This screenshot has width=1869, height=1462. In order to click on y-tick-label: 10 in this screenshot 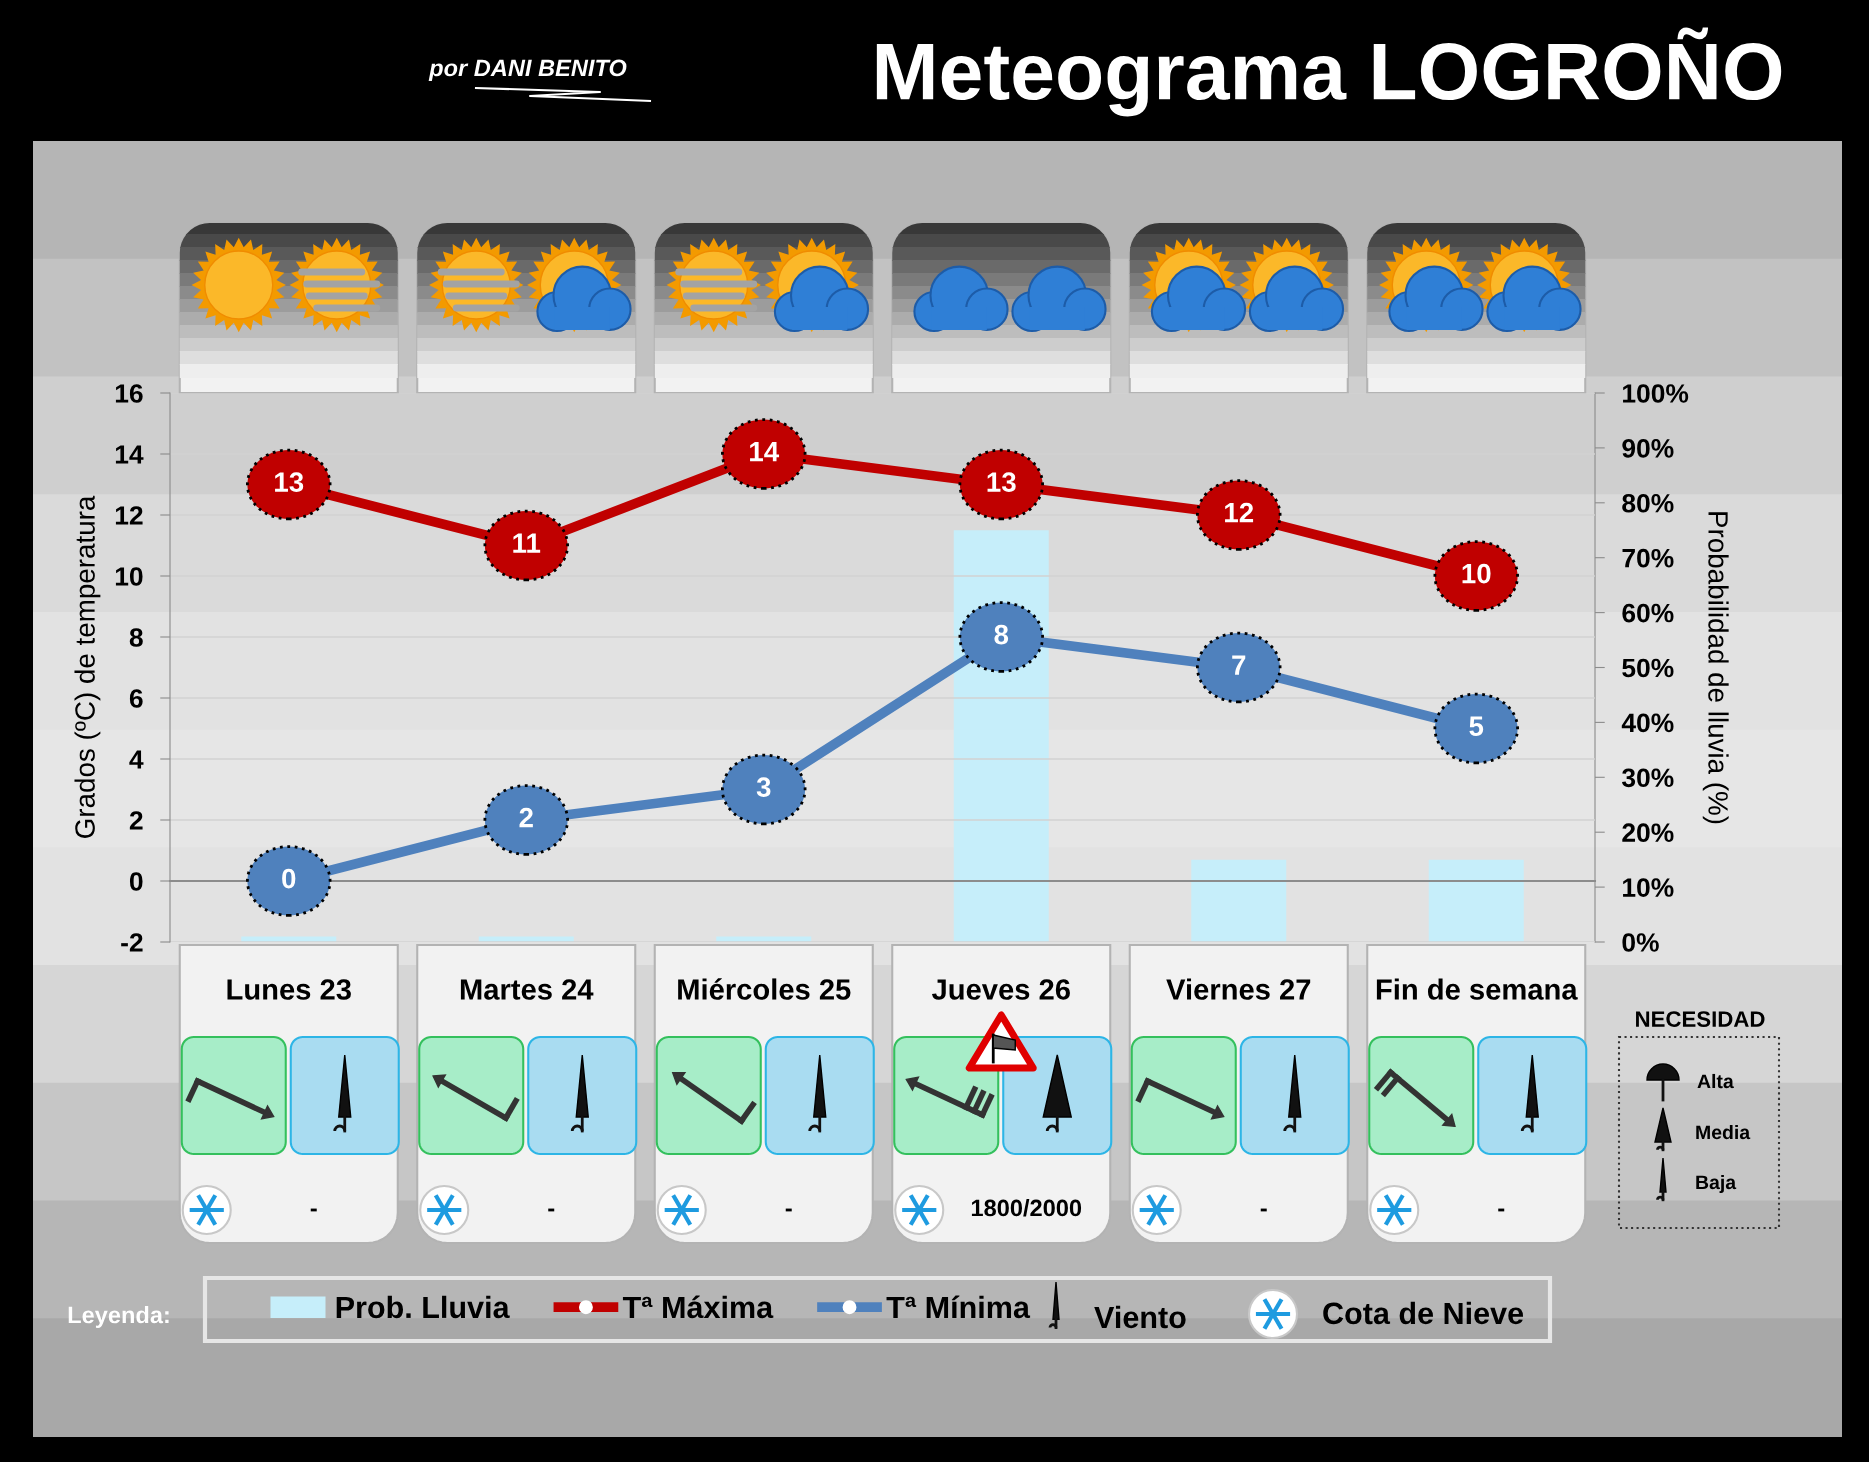, I will do `click(129, 576)`.